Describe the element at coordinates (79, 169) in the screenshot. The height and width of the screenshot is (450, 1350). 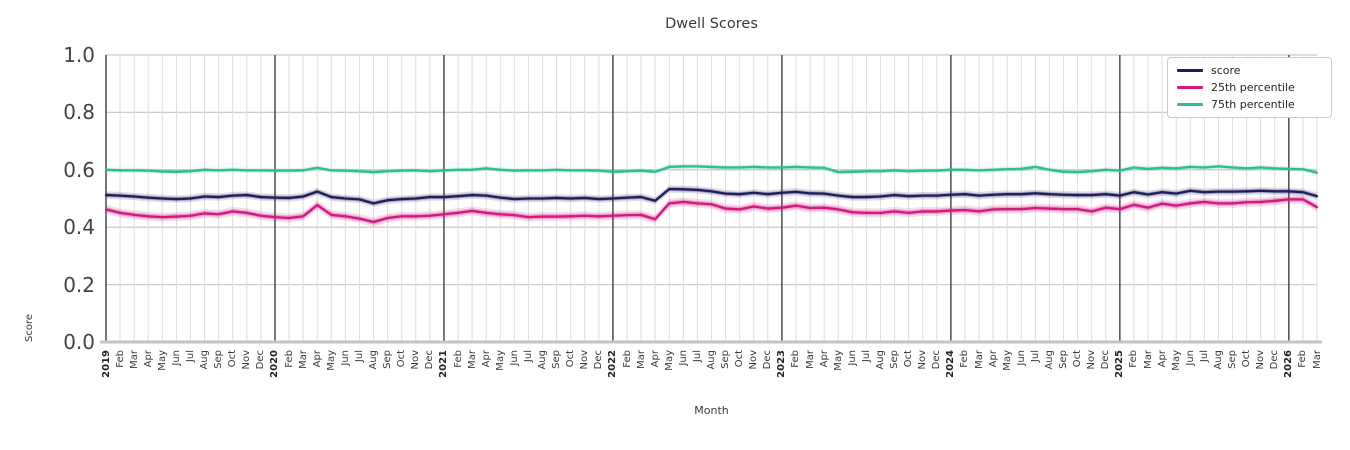
I see `y-tick-label: 0.6` at that location.